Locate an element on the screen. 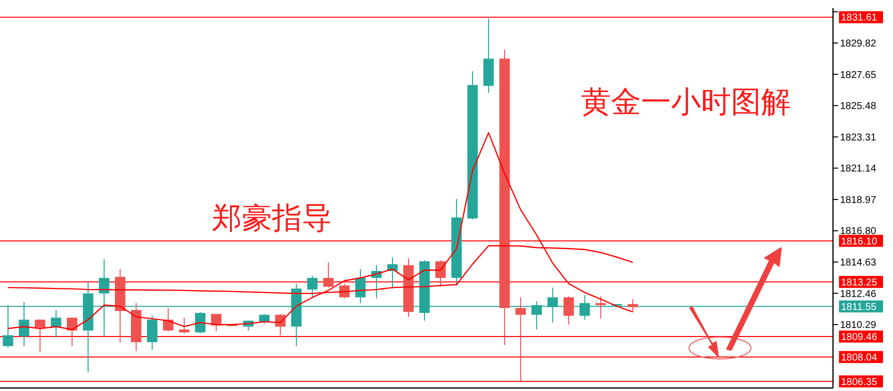 The width and height of the screenshot is (893, 391). ref-line-label: 1809.46 is located at coordinates (859, 338).